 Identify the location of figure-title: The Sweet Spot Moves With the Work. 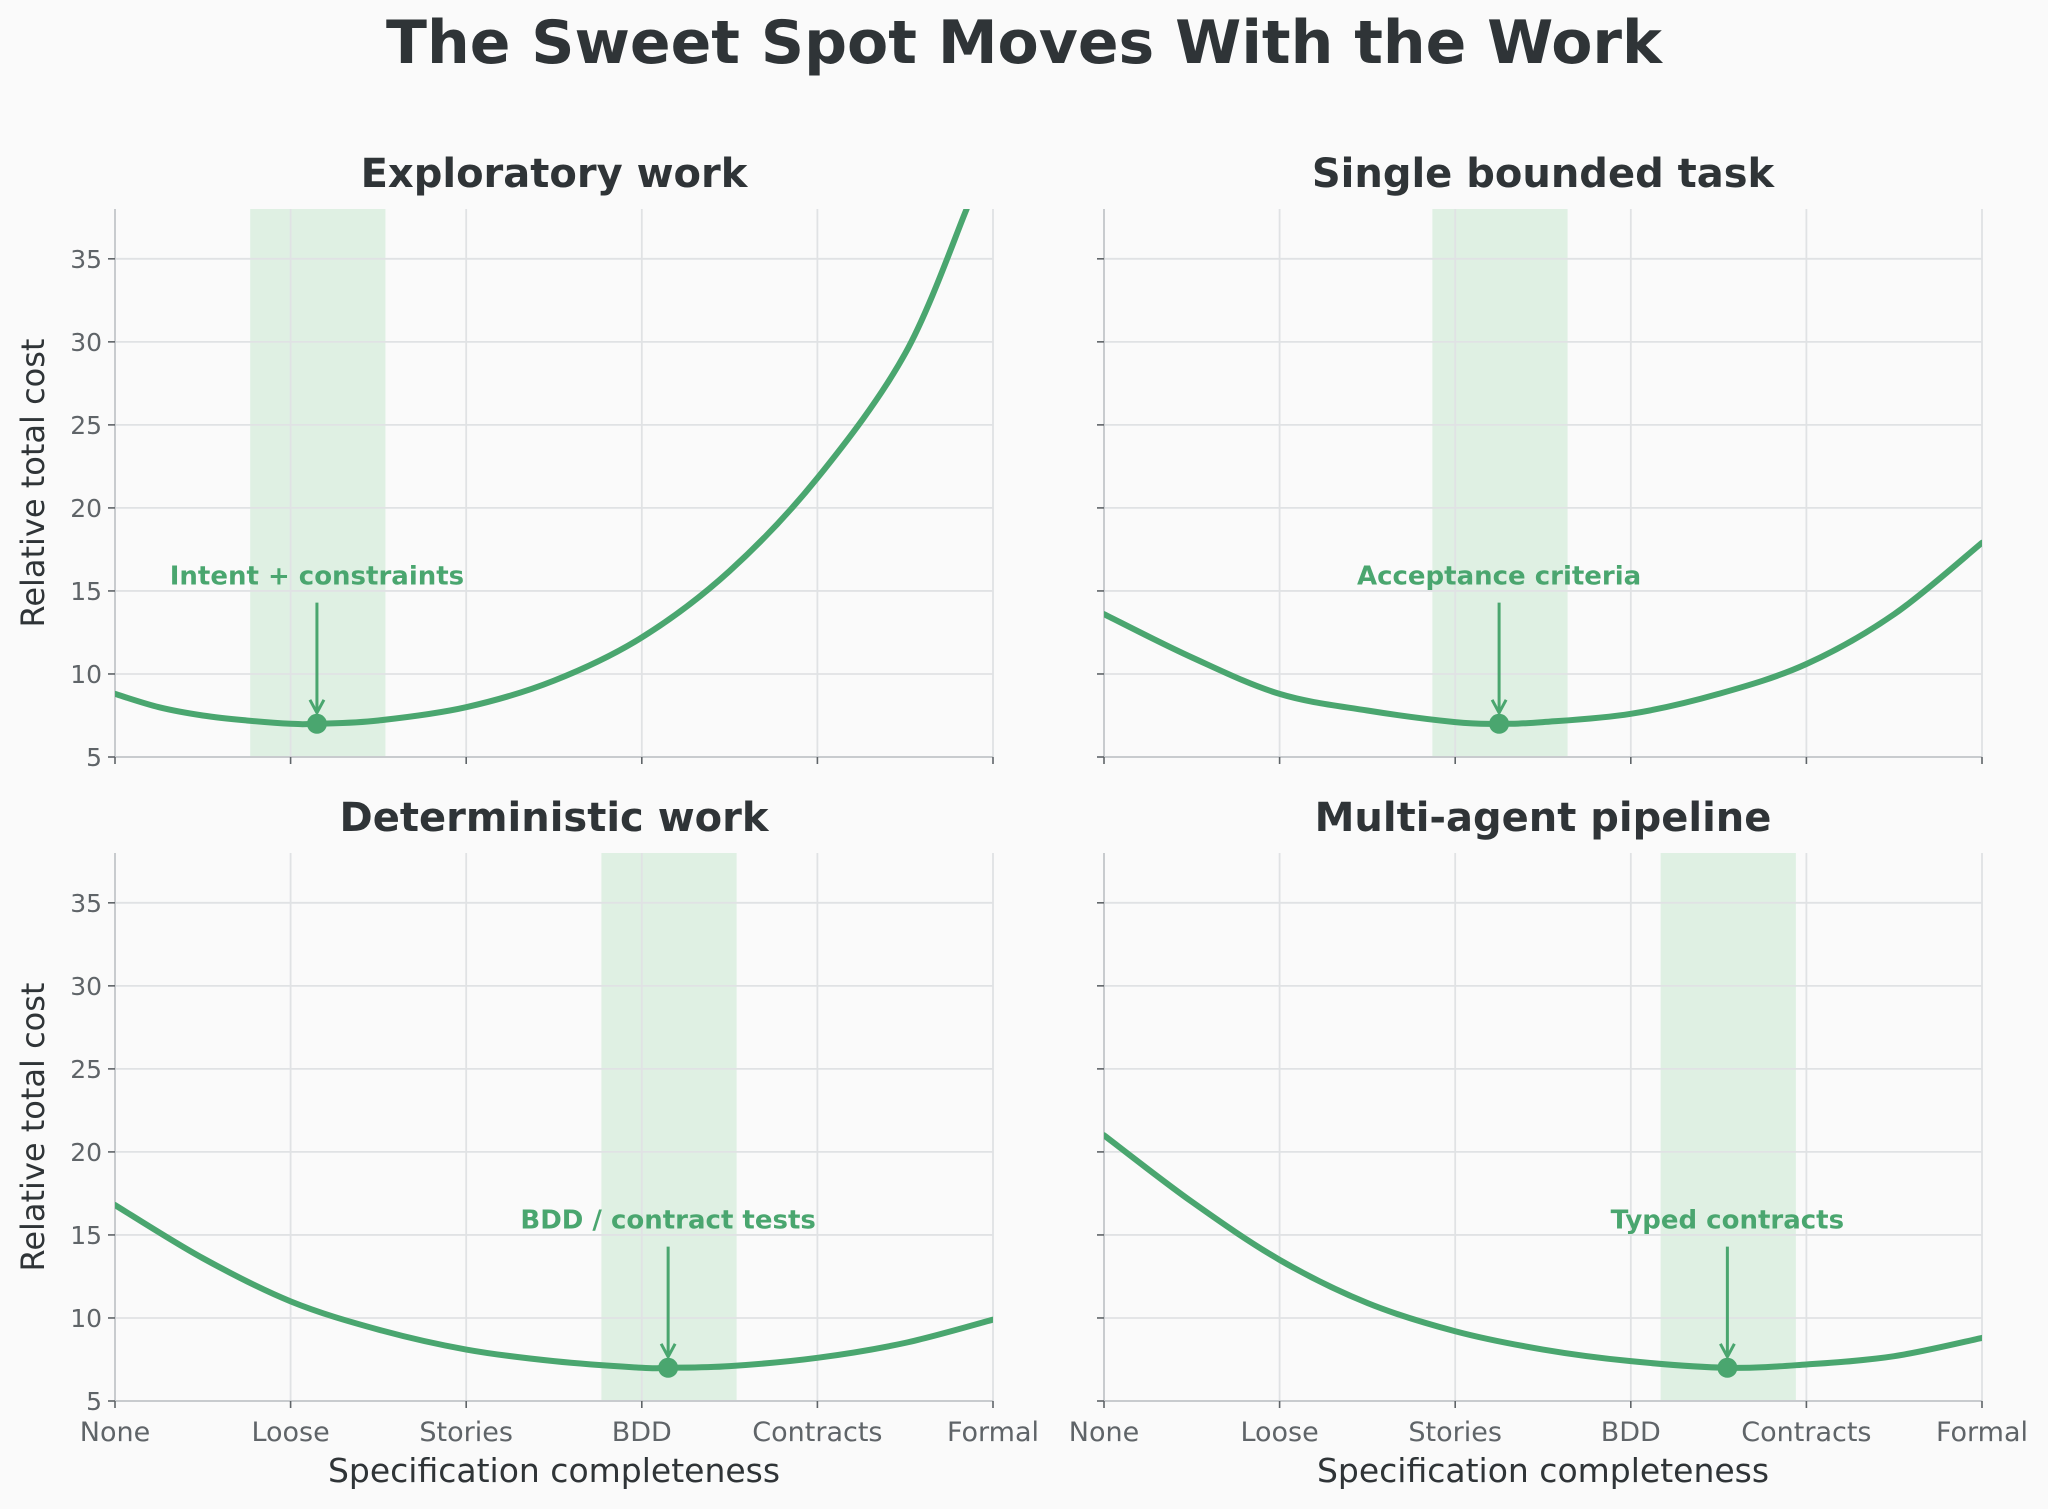
(1025, 43).